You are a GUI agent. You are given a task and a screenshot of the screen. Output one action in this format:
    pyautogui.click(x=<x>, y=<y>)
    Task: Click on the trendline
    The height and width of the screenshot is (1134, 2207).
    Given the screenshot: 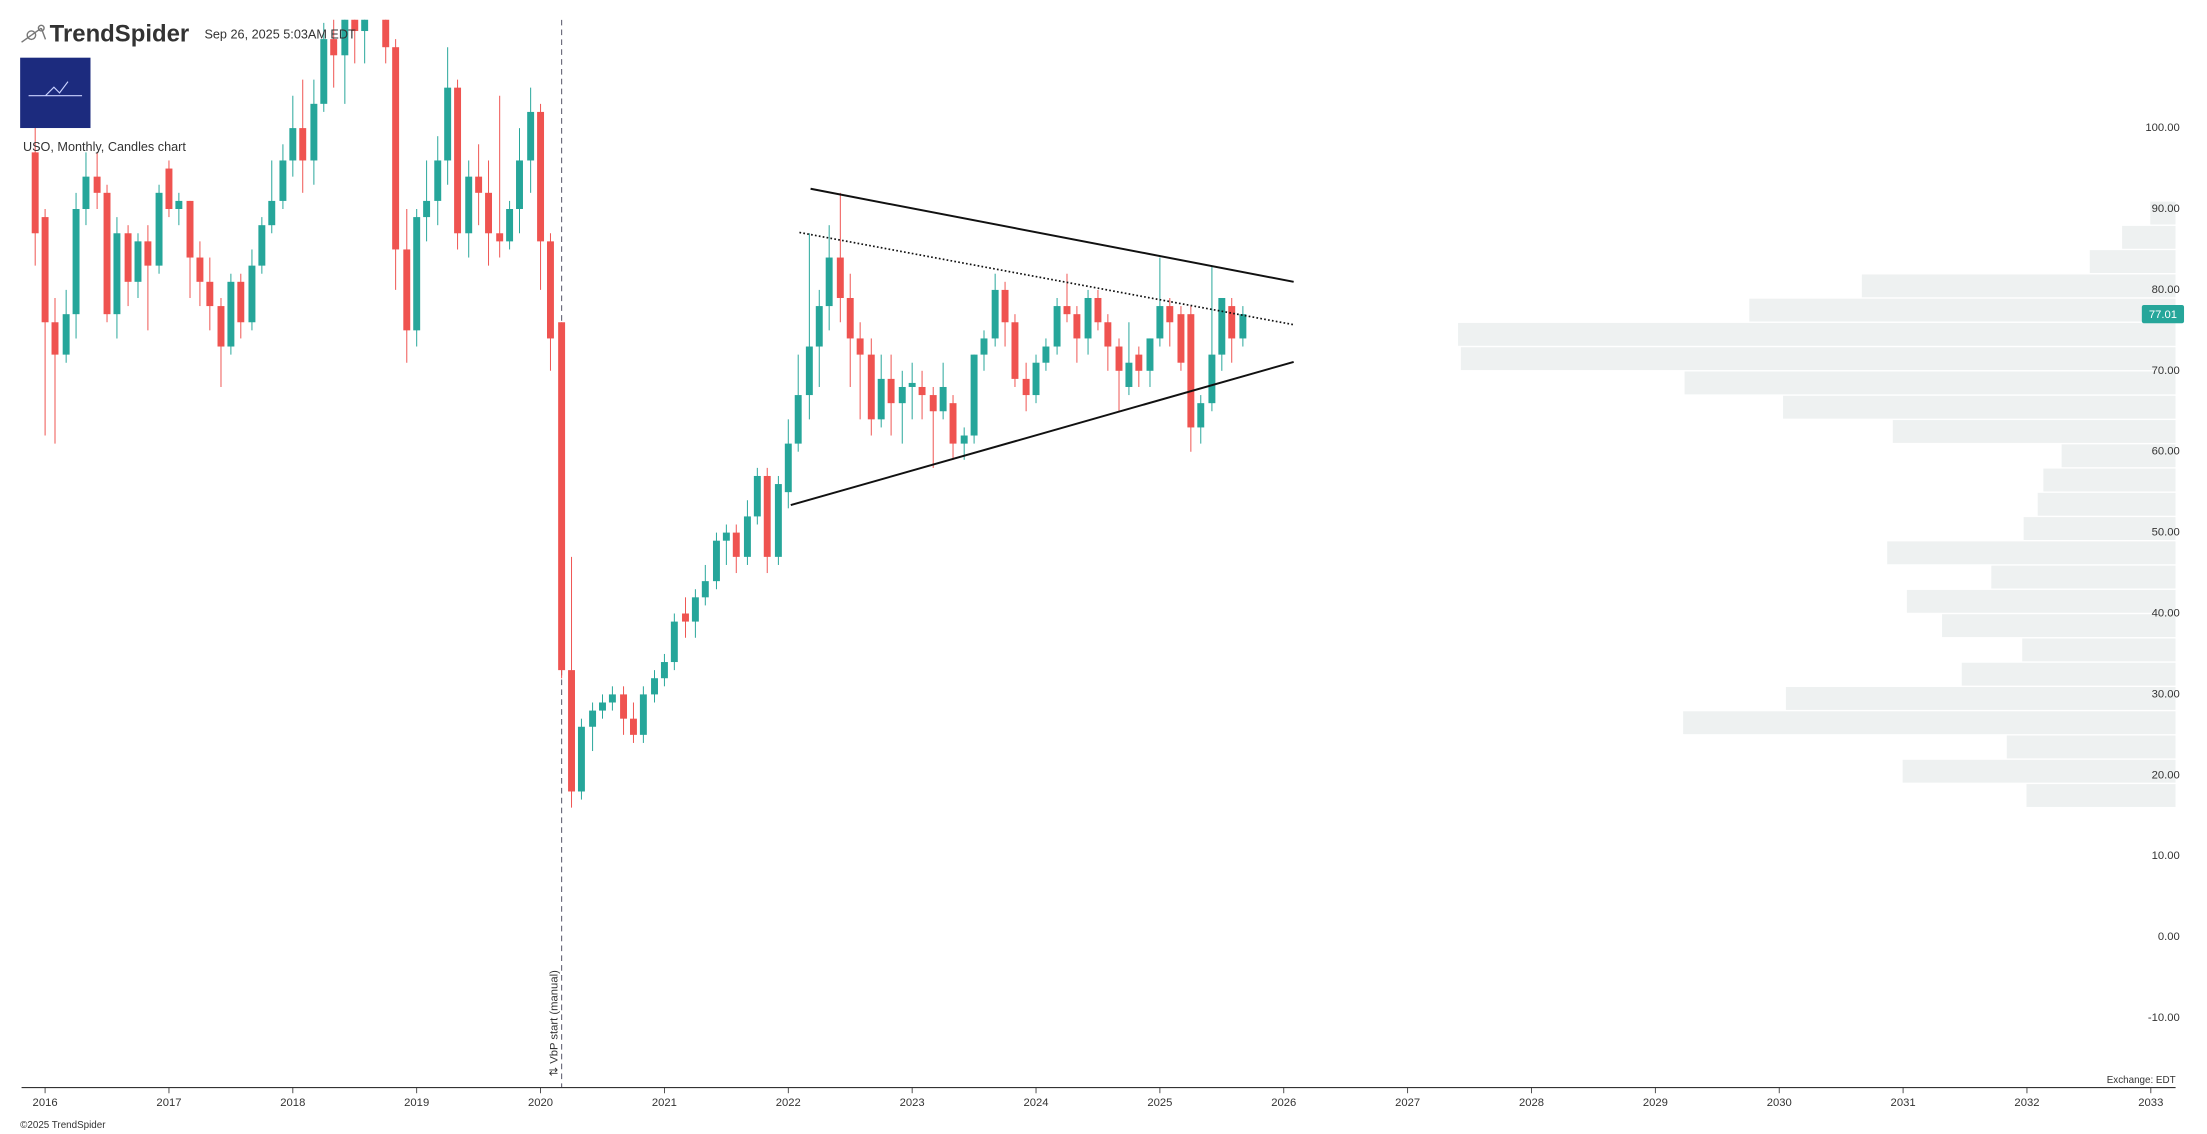 What is the action you would take?
    pyautogui.click(x=1042, y=433)
    